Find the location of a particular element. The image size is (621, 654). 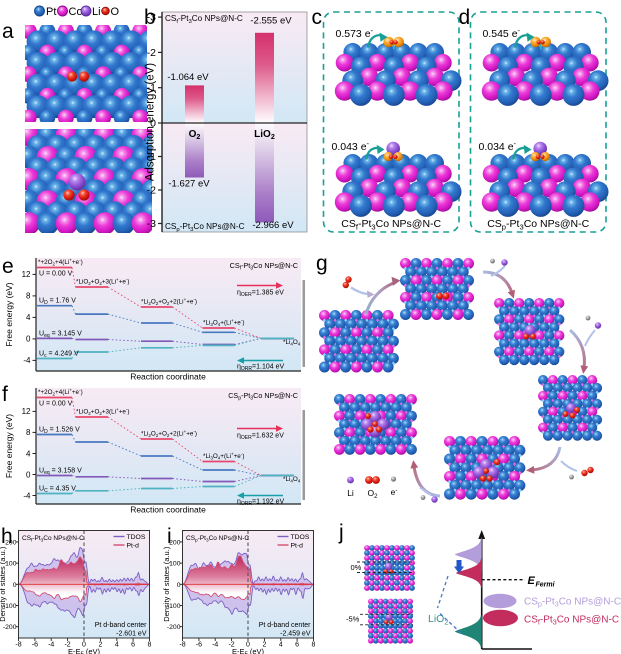

svg-text: -2.555 eV is located at coordinates (271, 21).